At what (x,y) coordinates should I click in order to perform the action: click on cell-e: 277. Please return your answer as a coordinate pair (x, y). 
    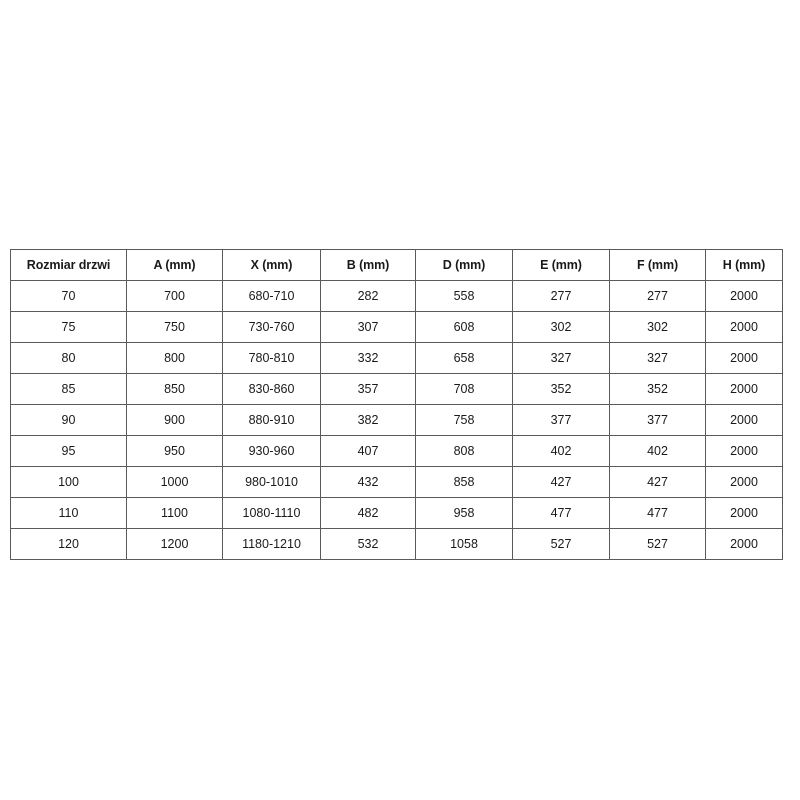
    Looking at the image, I should click on (561, 296).